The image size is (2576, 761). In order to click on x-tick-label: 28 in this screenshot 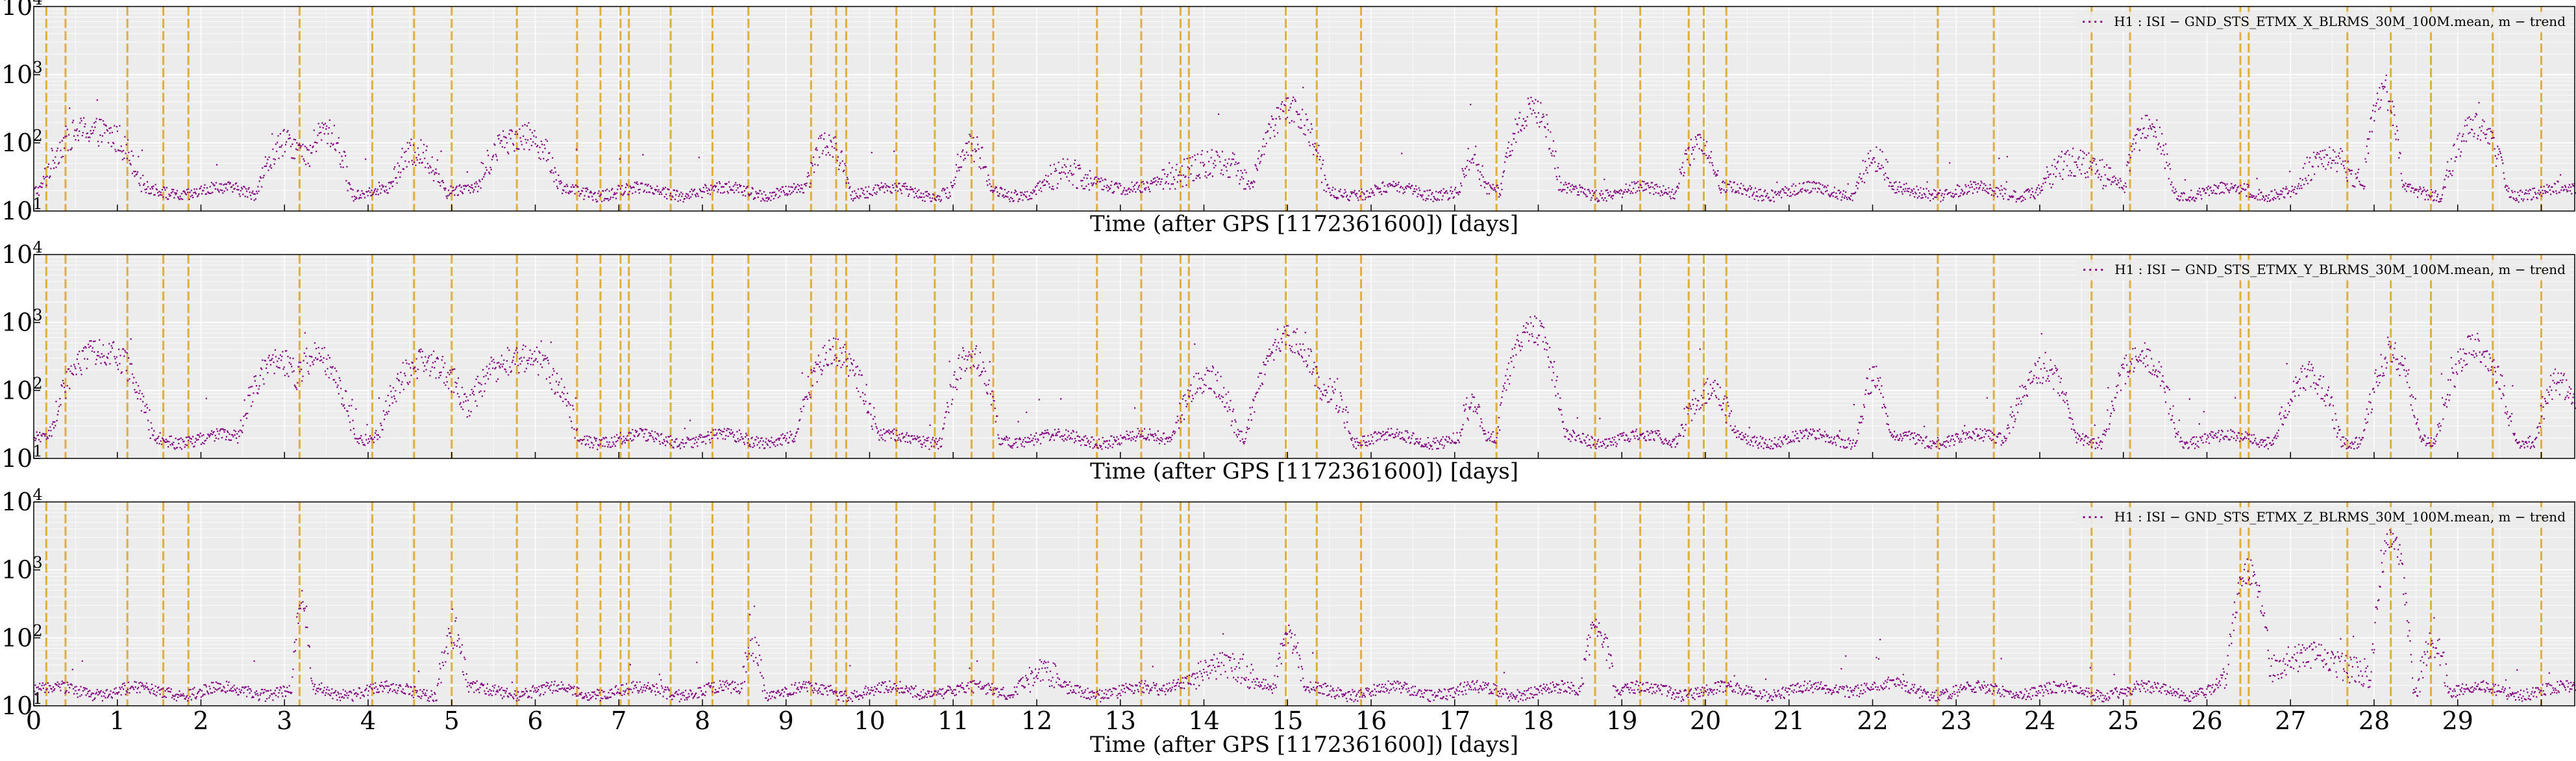, I will do `click(2374, 720)`.